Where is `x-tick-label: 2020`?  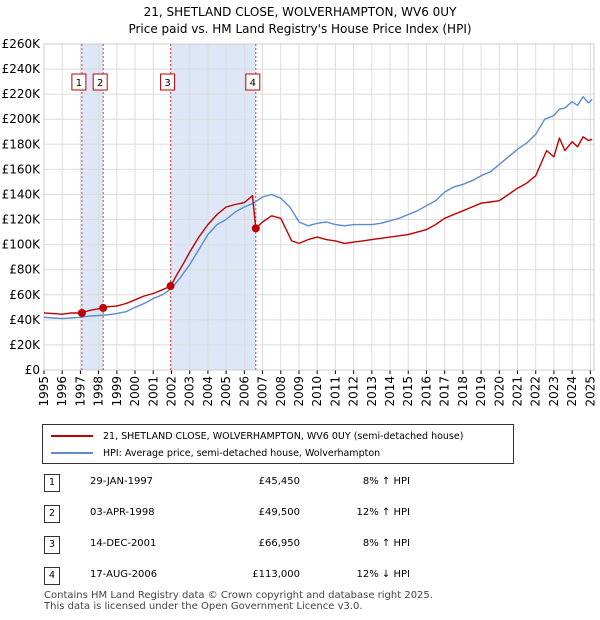 x-tick-label: 2020 is located at coordinates (499, 391).